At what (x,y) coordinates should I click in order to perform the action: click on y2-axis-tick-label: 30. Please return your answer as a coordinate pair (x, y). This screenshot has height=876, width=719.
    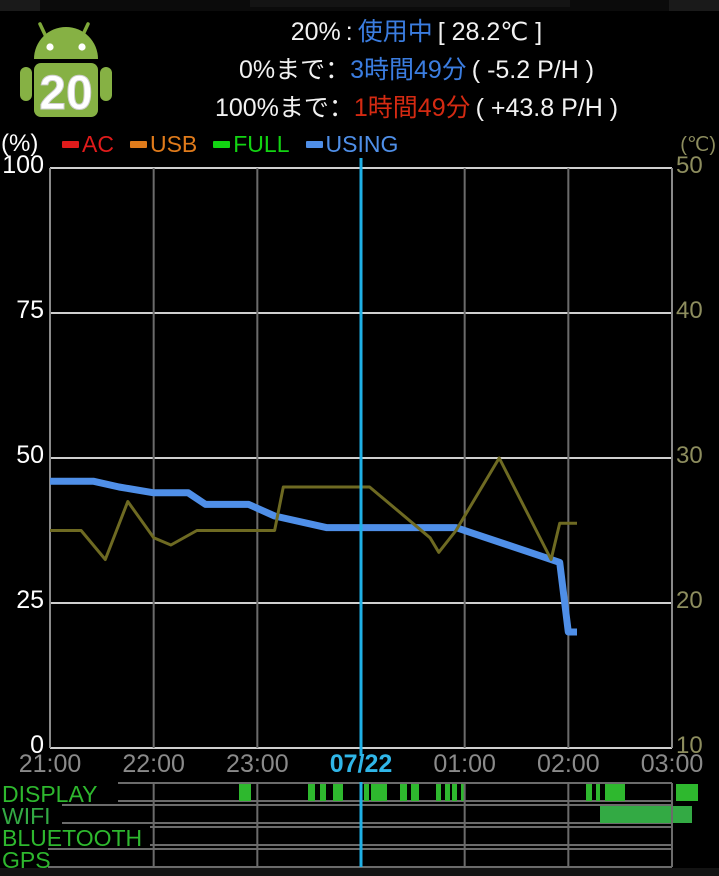
    Looking at the image, I should click on (689, 455).